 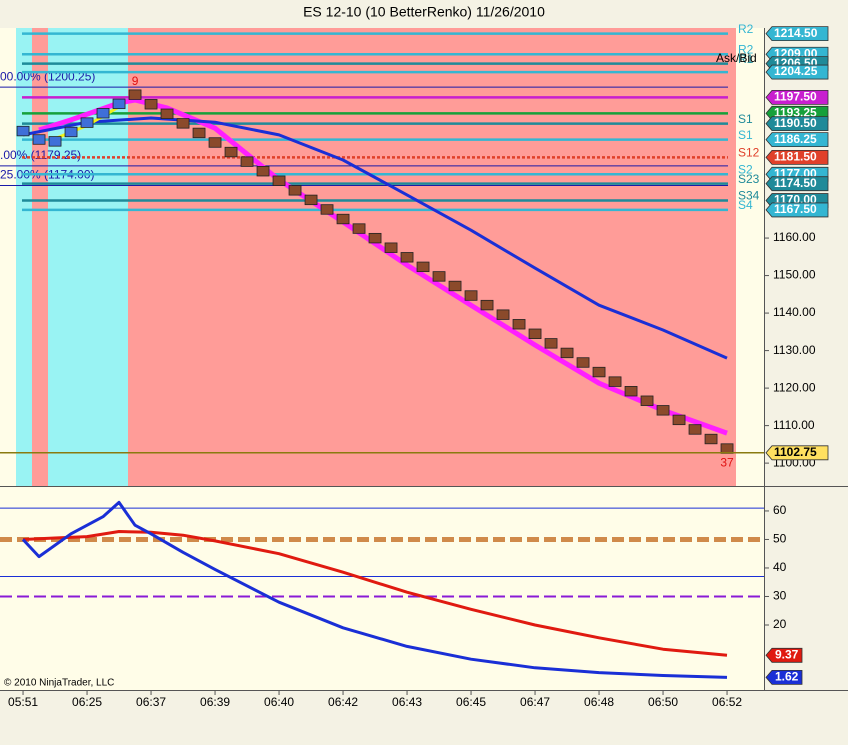 What do you see at coordinates (795, 113) in the screenshot?
I see `price-tag-label: 1193.25` at bounding box center [795, 113].